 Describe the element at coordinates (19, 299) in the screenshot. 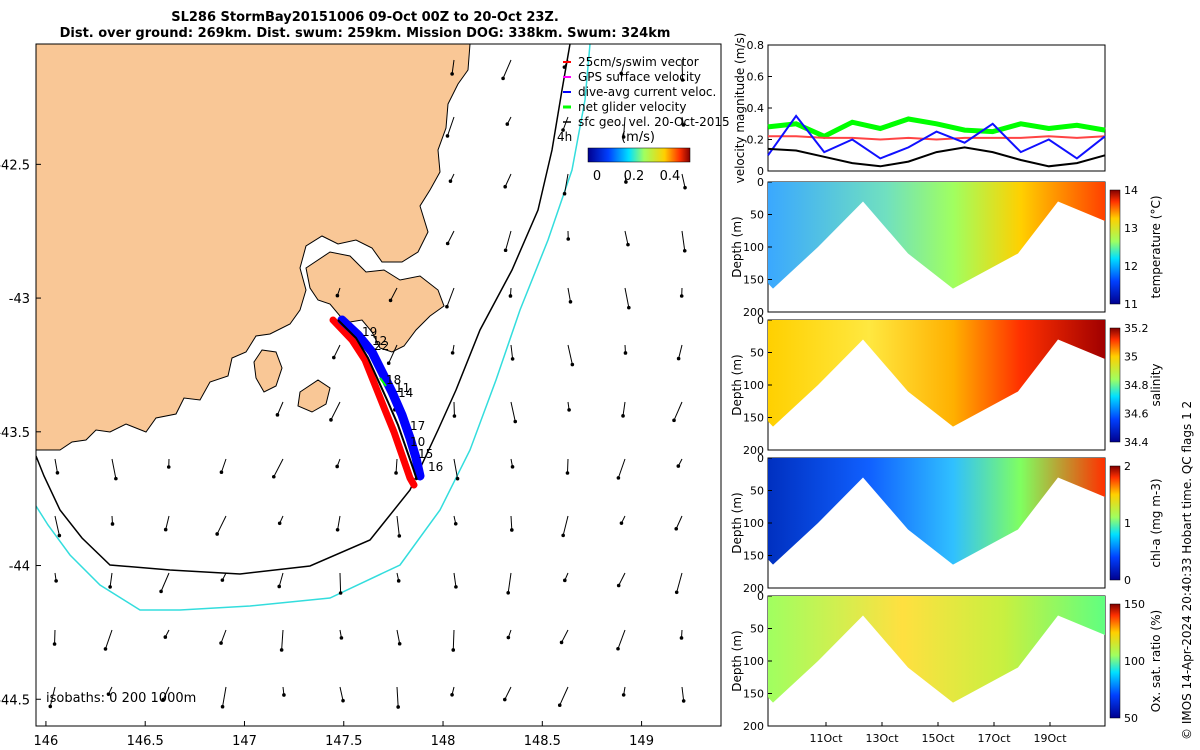

I see `map-y-tick-label: -43` at that location.